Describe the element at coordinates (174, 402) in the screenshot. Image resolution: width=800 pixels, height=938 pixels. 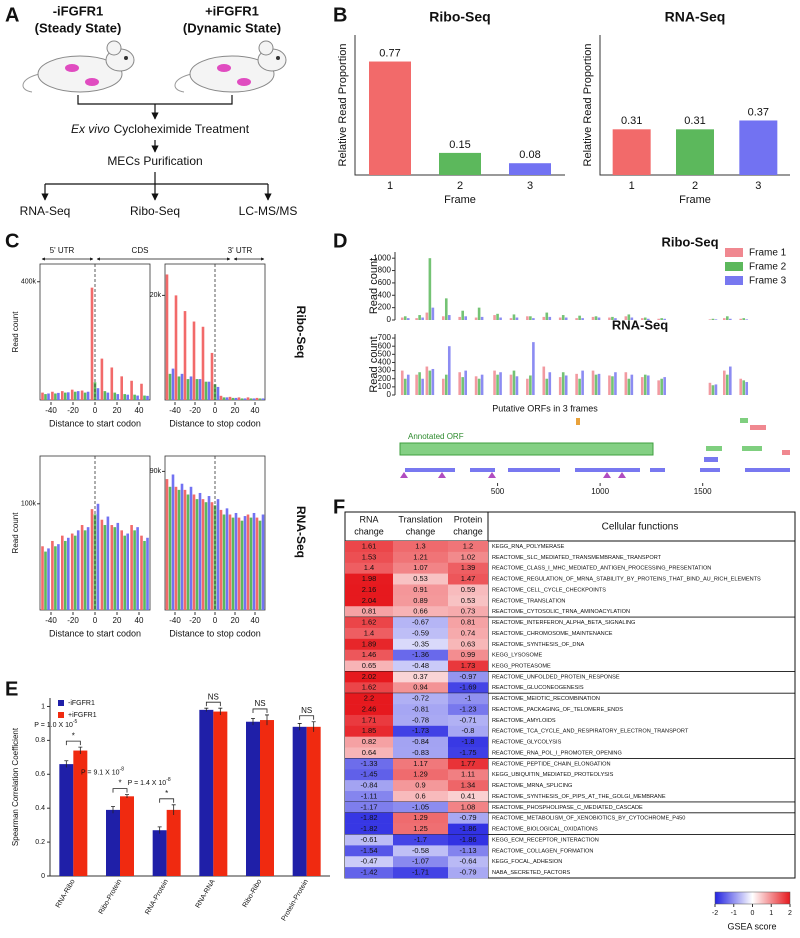
I see `panel-c-header: 5' UTR CDS 3' UTR Ribo-Seq RNA-Seq` at that location.